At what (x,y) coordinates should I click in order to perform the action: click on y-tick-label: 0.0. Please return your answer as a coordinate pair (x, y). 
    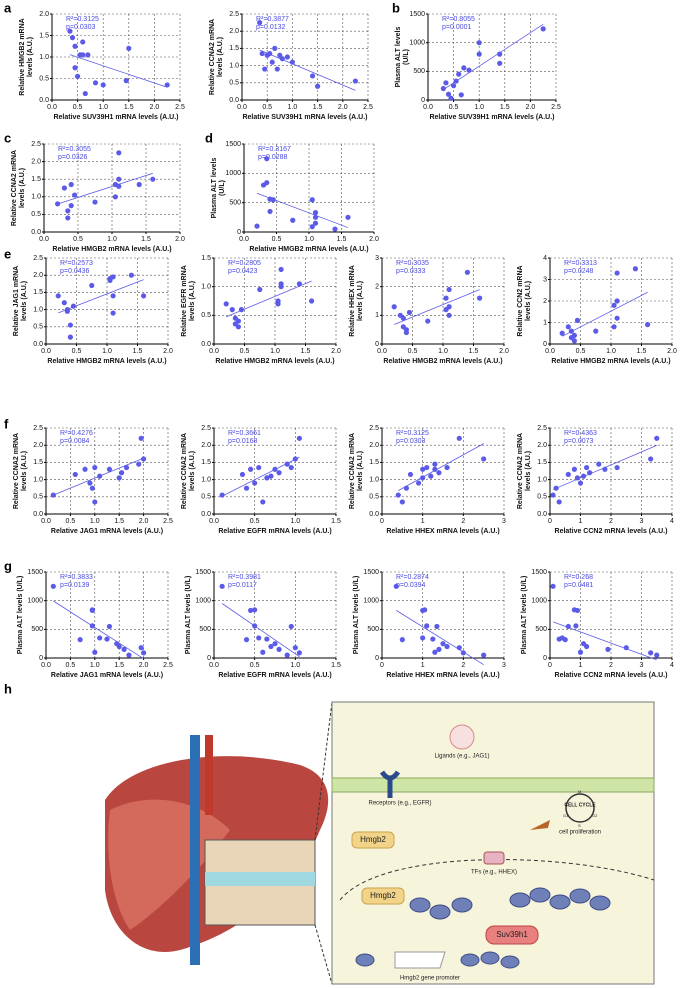
    Looking at the image, I should click on (234, 100).